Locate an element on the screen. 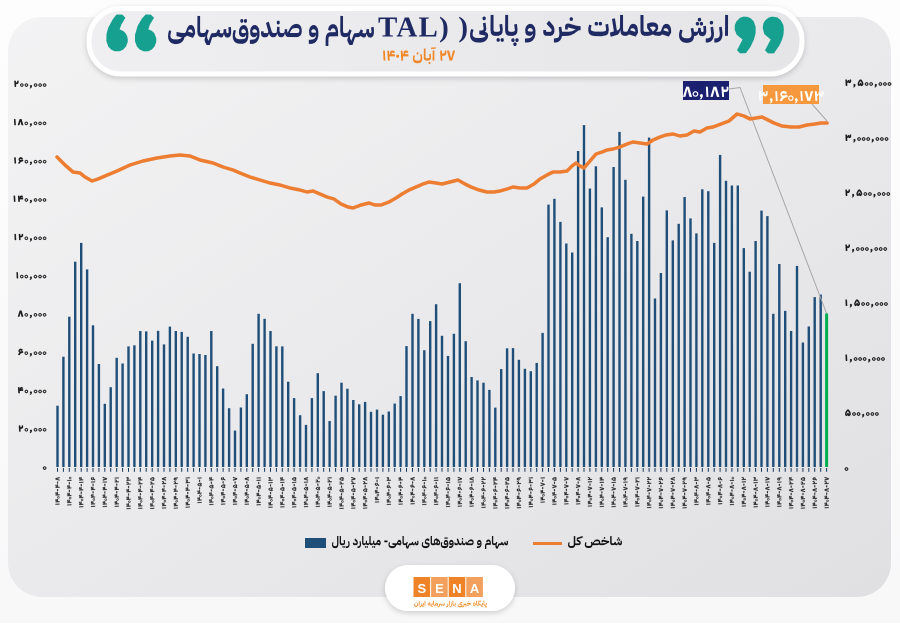  svg-text: S is located at coordinates (421, 588).